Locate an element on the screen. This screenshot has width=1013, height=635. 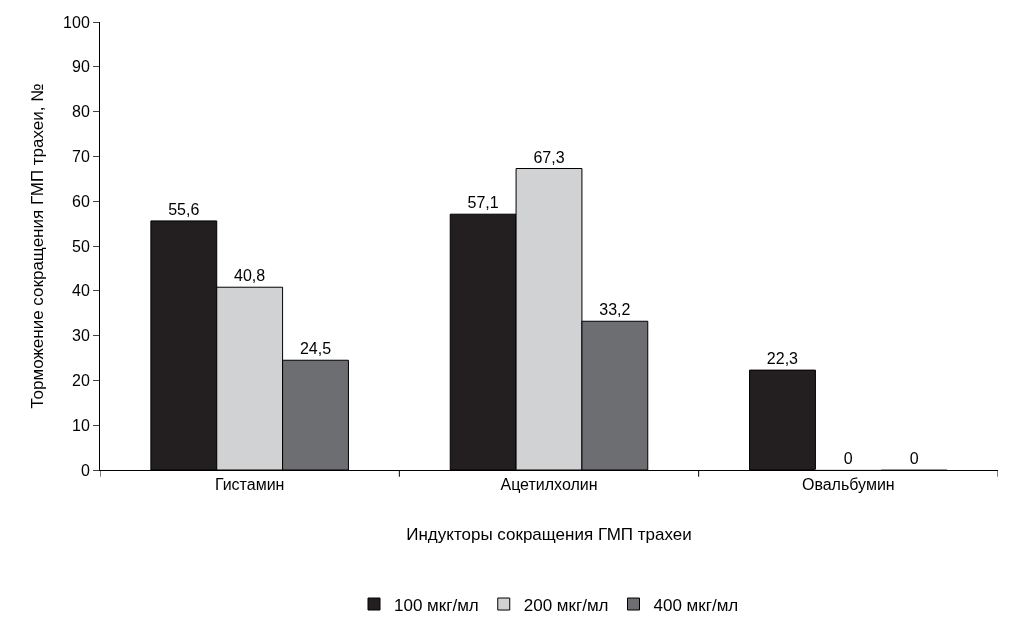
data-label: 22,3 is located at coordinates (782, 359).